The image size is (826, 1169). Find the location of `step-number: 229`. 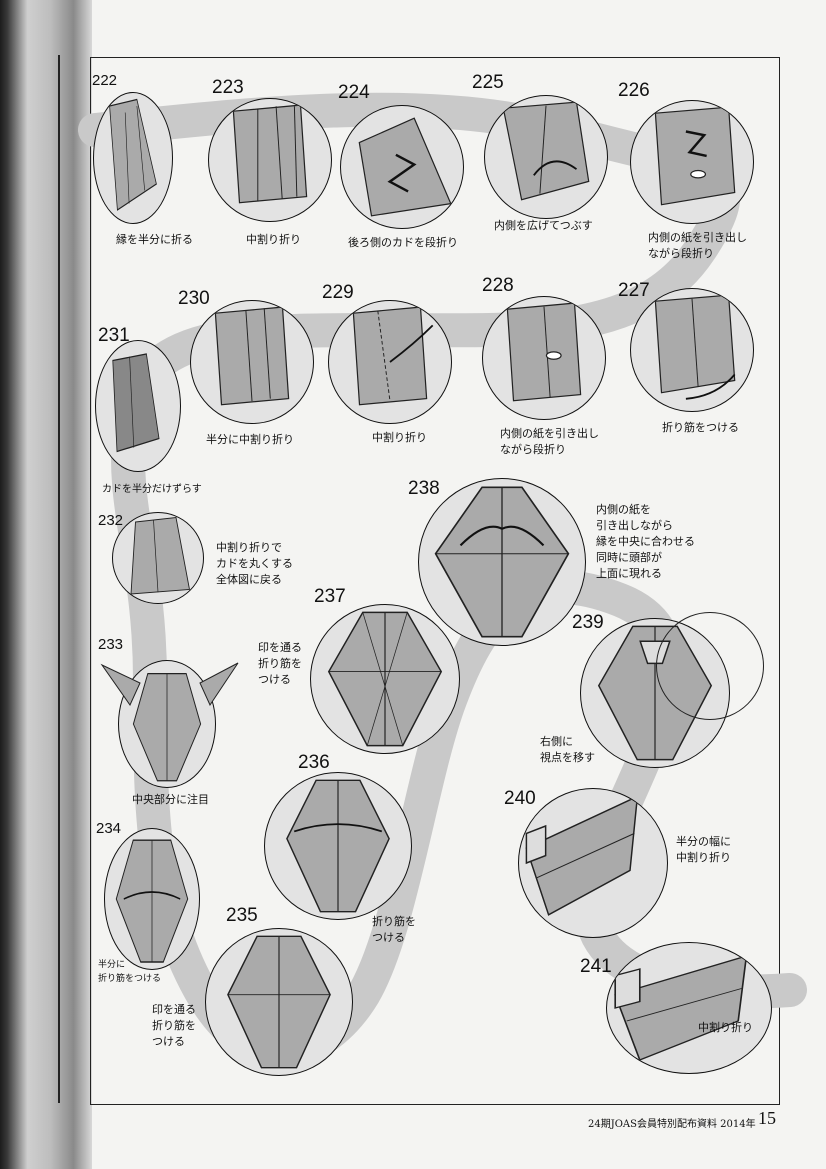

step-number: 229 is located at coordinates (338, 292).